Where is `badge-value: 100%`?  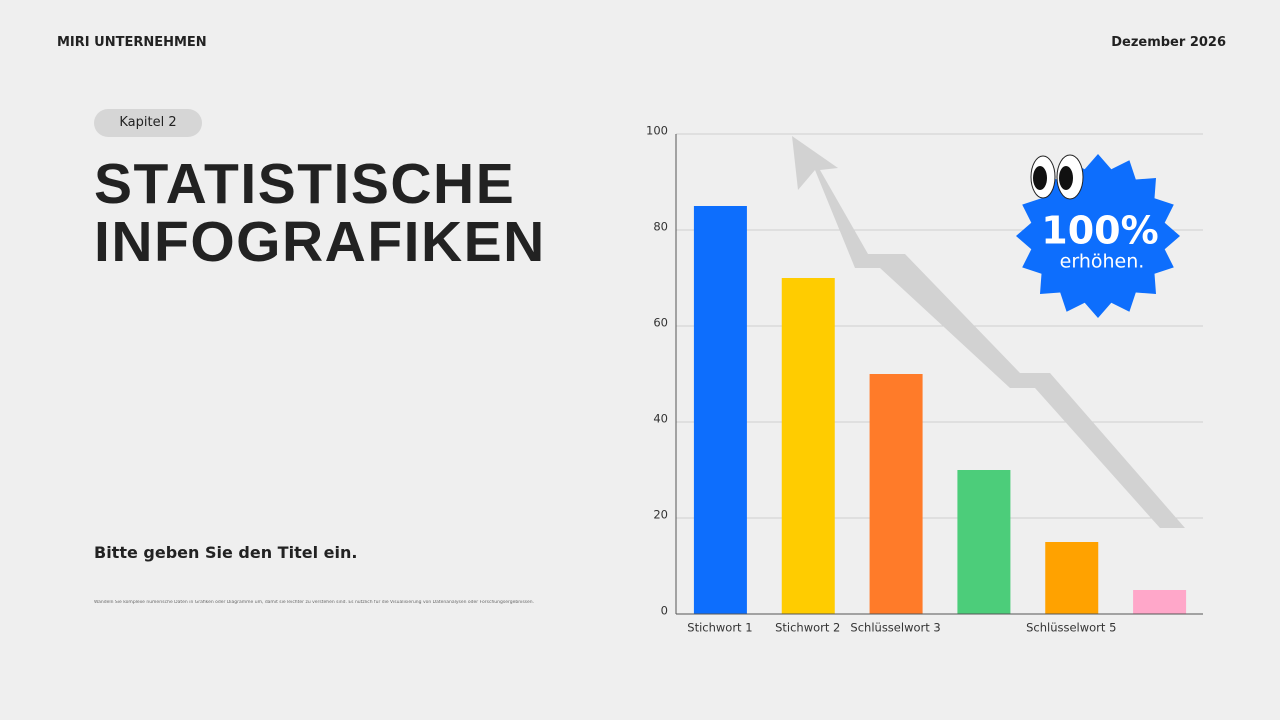 badge-value: 100% is located at coordinates (1099, 231).